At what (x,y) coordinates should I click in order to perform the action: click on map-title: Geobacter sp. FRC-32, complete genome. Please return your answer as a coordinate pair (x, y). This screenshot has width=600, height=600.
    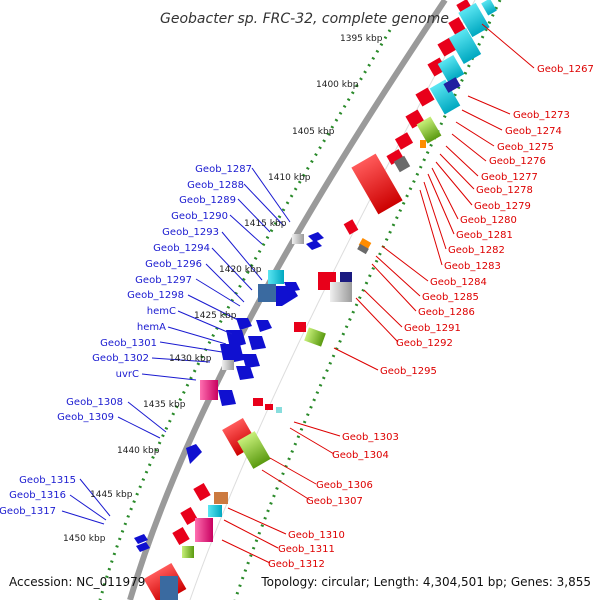
    Looking at the image, I should click on (304, 19).